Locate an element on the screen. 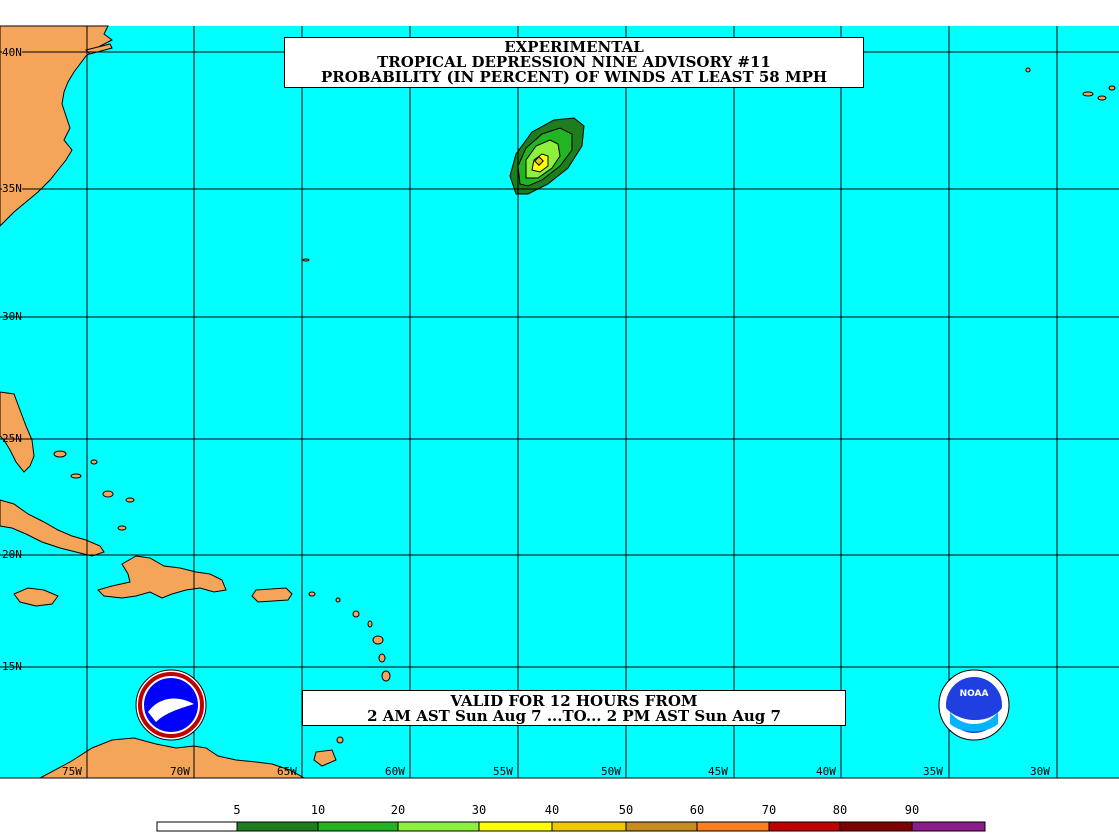 This screenshot has height=839, width=1119. legend-threshold-label: 40 is located at coordinates (552, 810).